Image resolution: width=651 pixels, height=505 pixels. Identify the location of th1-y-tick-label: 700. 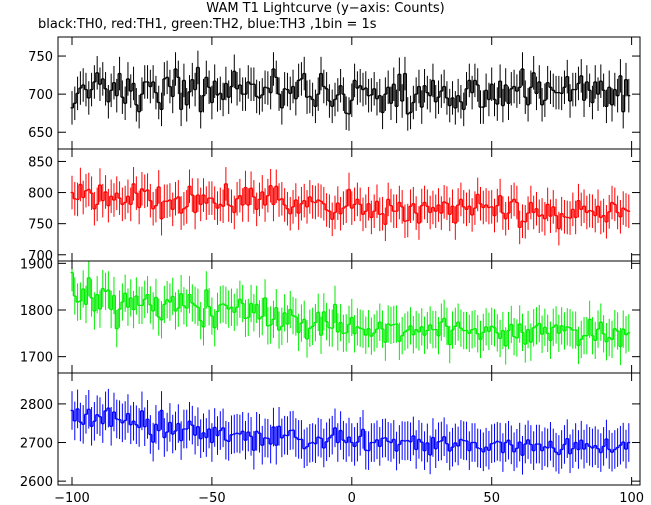
(40, 256).